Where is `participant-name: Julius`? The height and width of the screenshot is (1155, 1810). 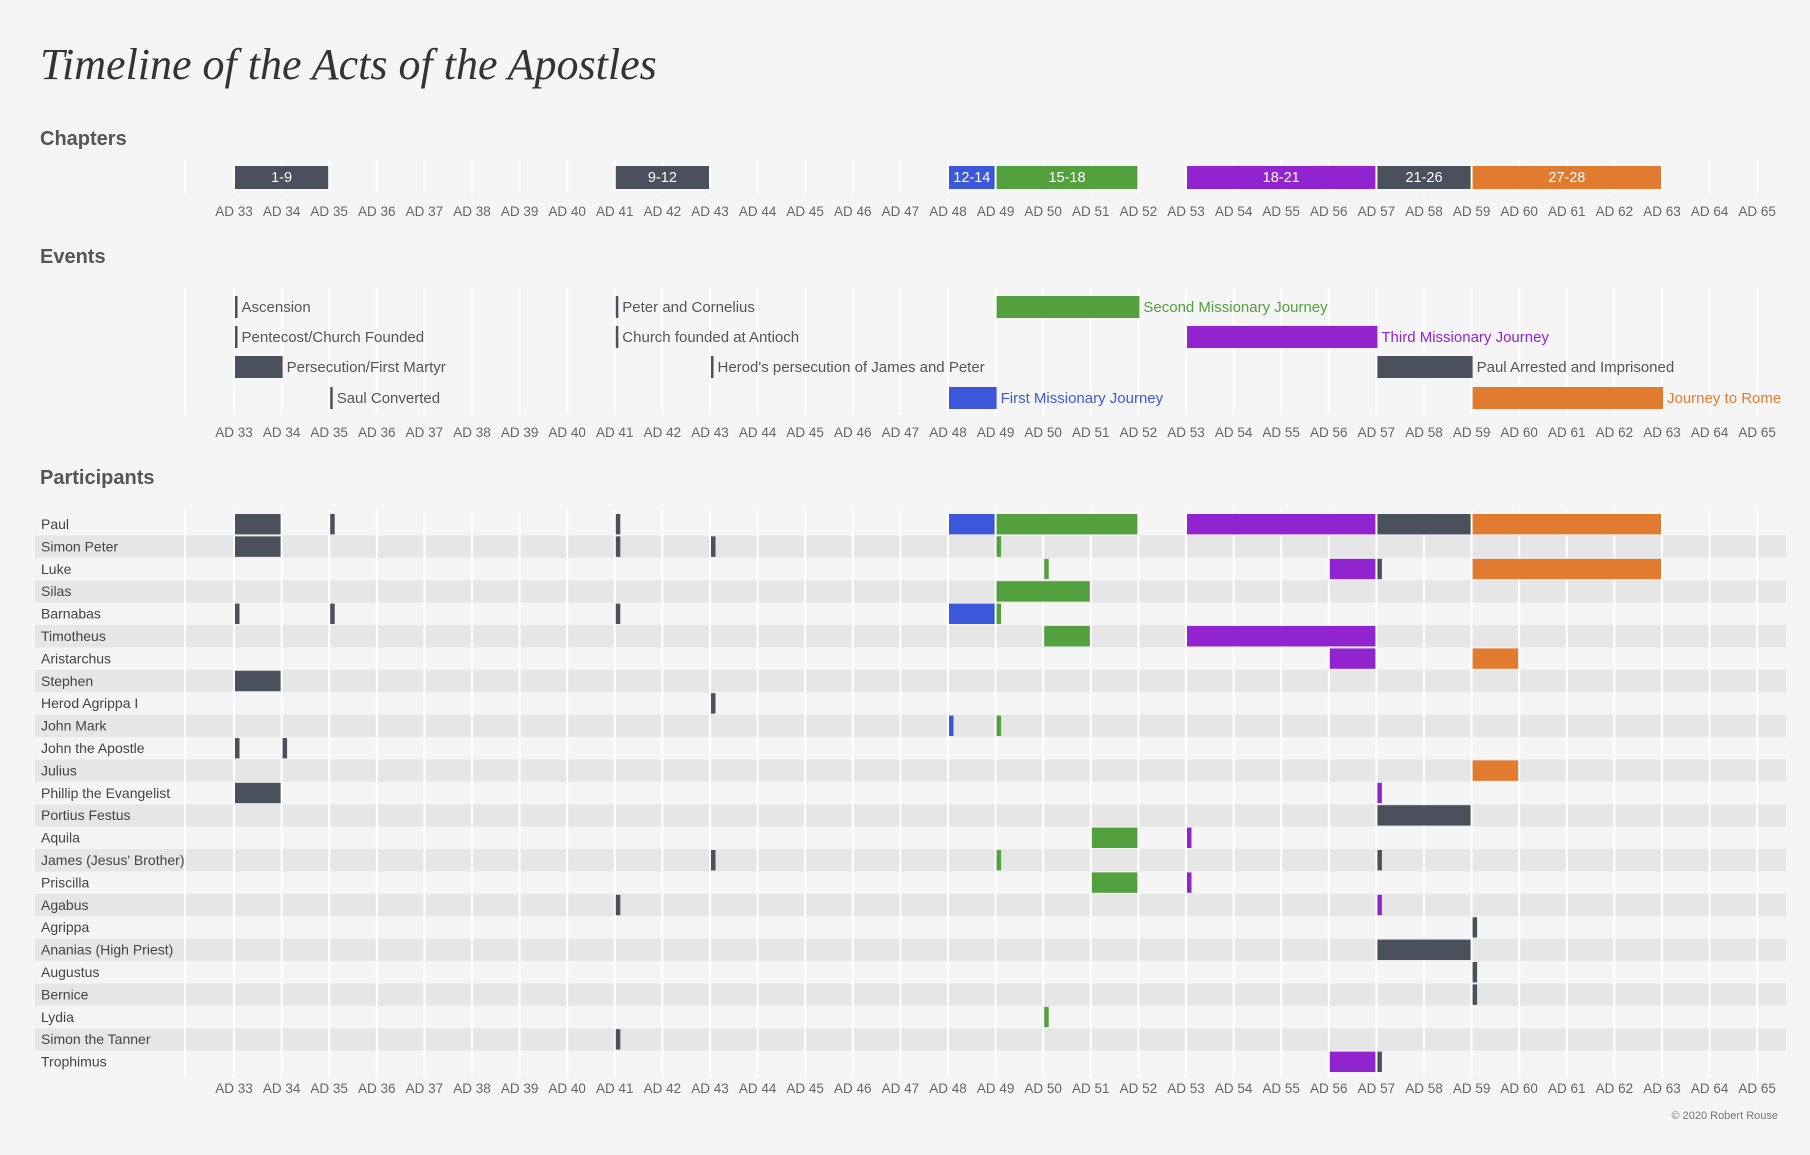
participant-name: Julius is located at coordinates (59, 770).